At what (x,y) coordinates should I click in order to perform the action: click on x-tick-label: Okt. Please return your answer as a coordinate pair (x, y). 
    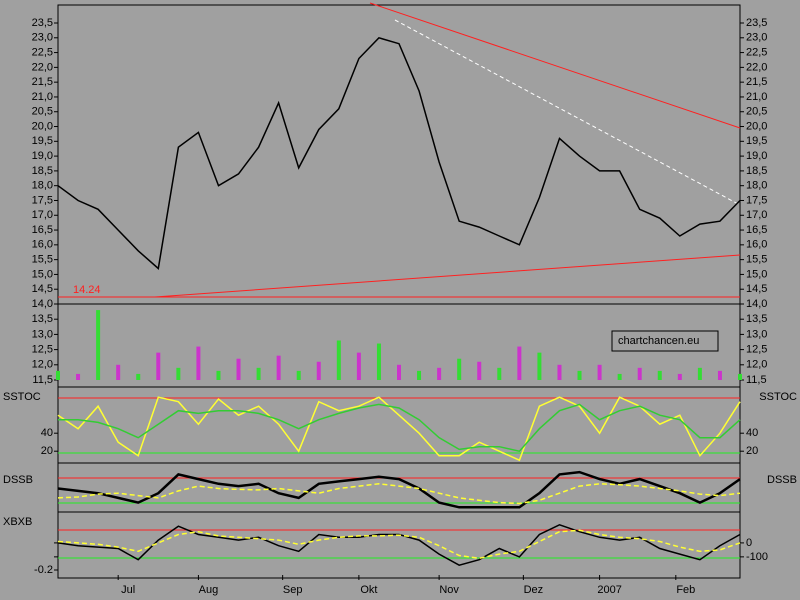
    Looking at the image, I should click on (368, 590).